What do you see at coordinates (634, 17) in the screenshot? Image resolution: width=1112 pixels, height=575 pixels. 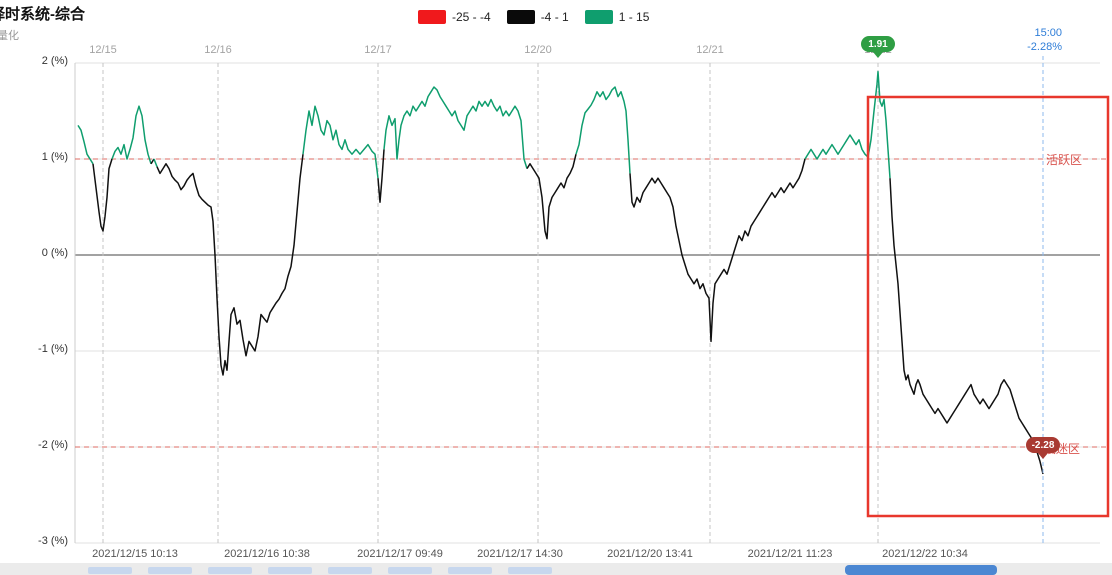 I see `legend-label: 1 - 15` at bounding box center [634, 17].